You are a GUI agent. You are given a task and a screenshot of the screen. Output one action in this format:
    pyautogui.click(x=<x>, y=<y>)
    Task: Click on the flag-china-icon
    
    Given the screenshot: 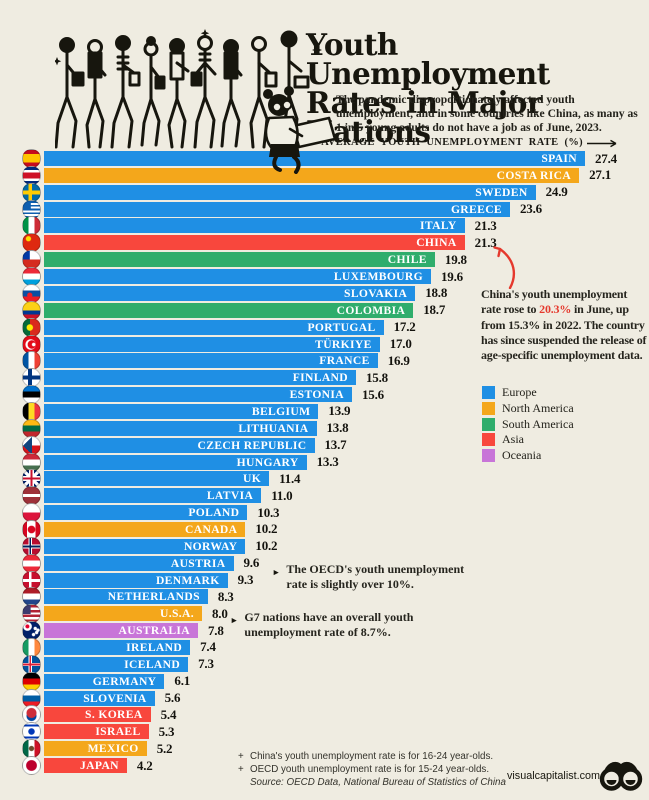 What is the action you would take?
    pyautogui.click(x=31, y=243)
    